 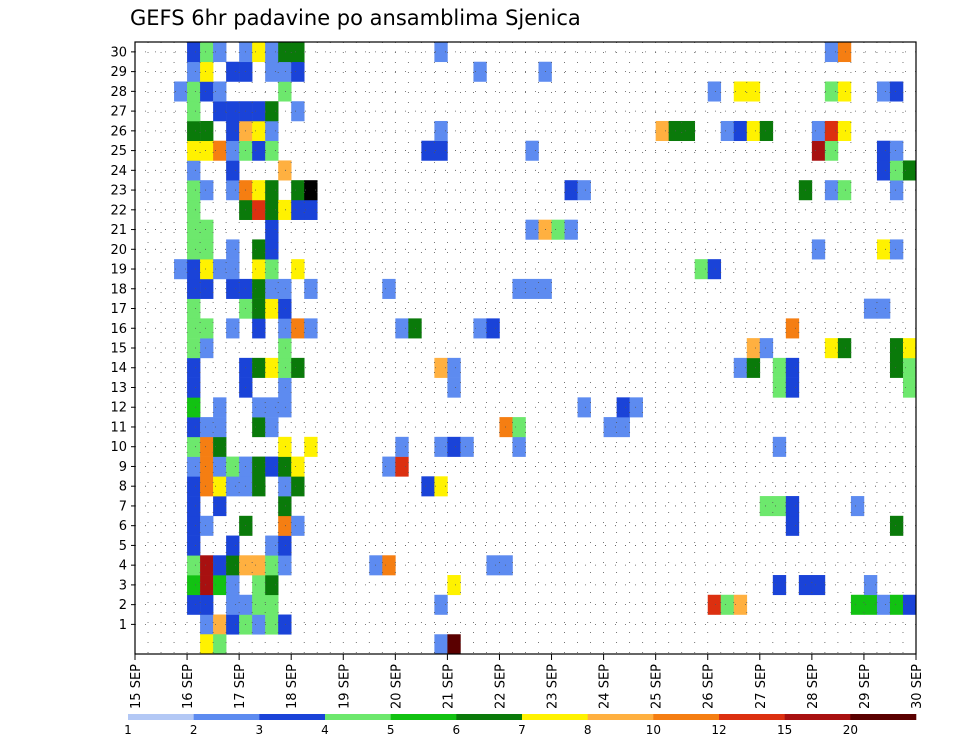 I want to click on y-tick-label: 25, so click(x=118, y=151).